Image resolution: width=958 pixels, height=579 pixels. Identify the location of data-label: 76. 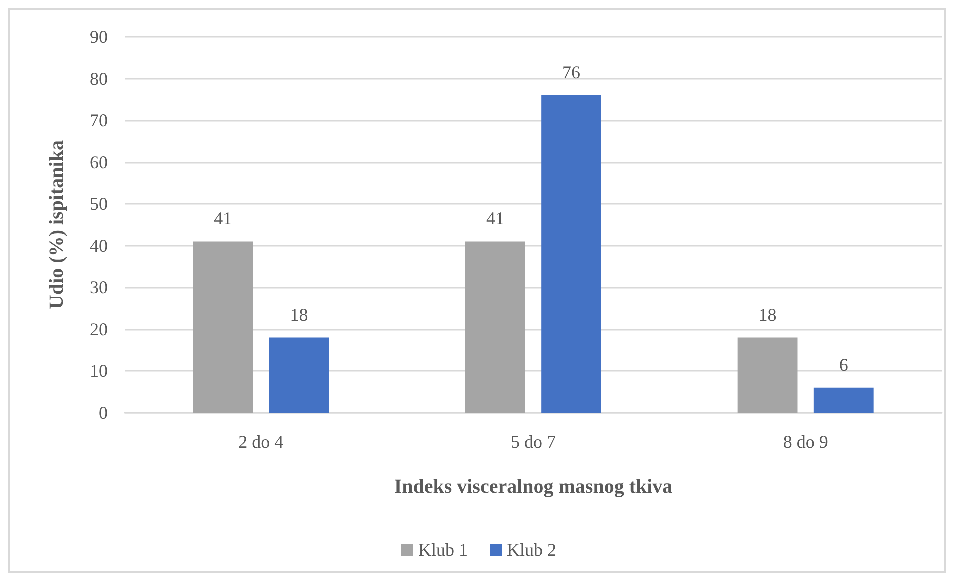
(571, 72).